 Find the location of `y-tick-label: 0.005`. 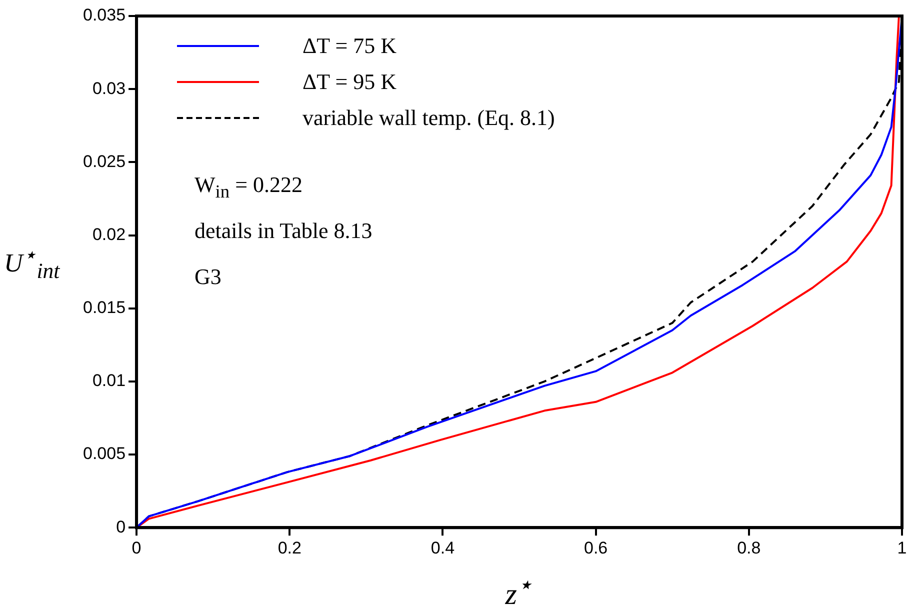

y-tick-label: 0.005 is located at coordinates (104, 454).